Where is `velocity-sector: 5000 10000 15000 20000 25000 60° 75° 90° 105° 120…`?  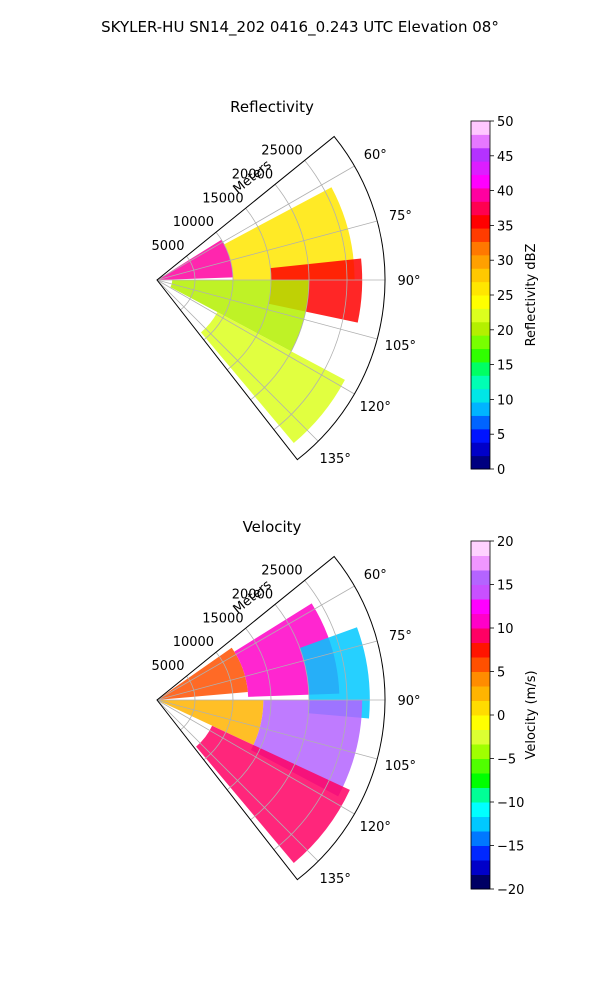
velocity-sector: 5000 10000 15000 20000 25000 60° 75° 90° 105° 120… is located at coordinates (286, 721).